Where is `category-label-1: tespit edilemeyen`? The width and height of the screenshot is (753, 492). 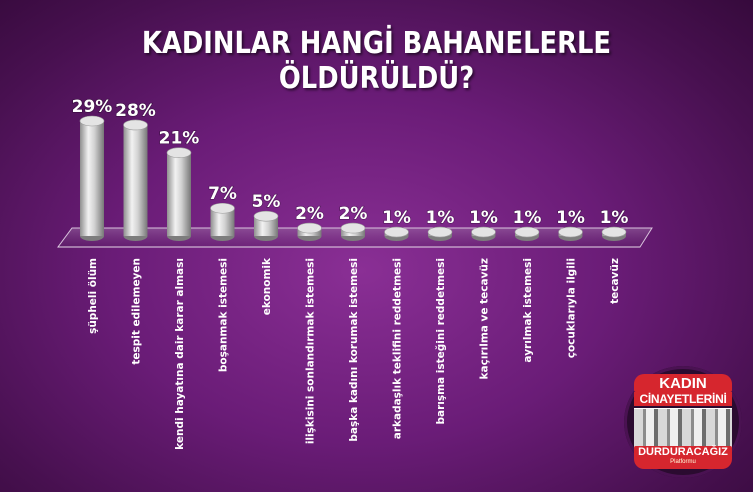
category-label-1: tespit edilemeyen is located at coordinates (137, 311).